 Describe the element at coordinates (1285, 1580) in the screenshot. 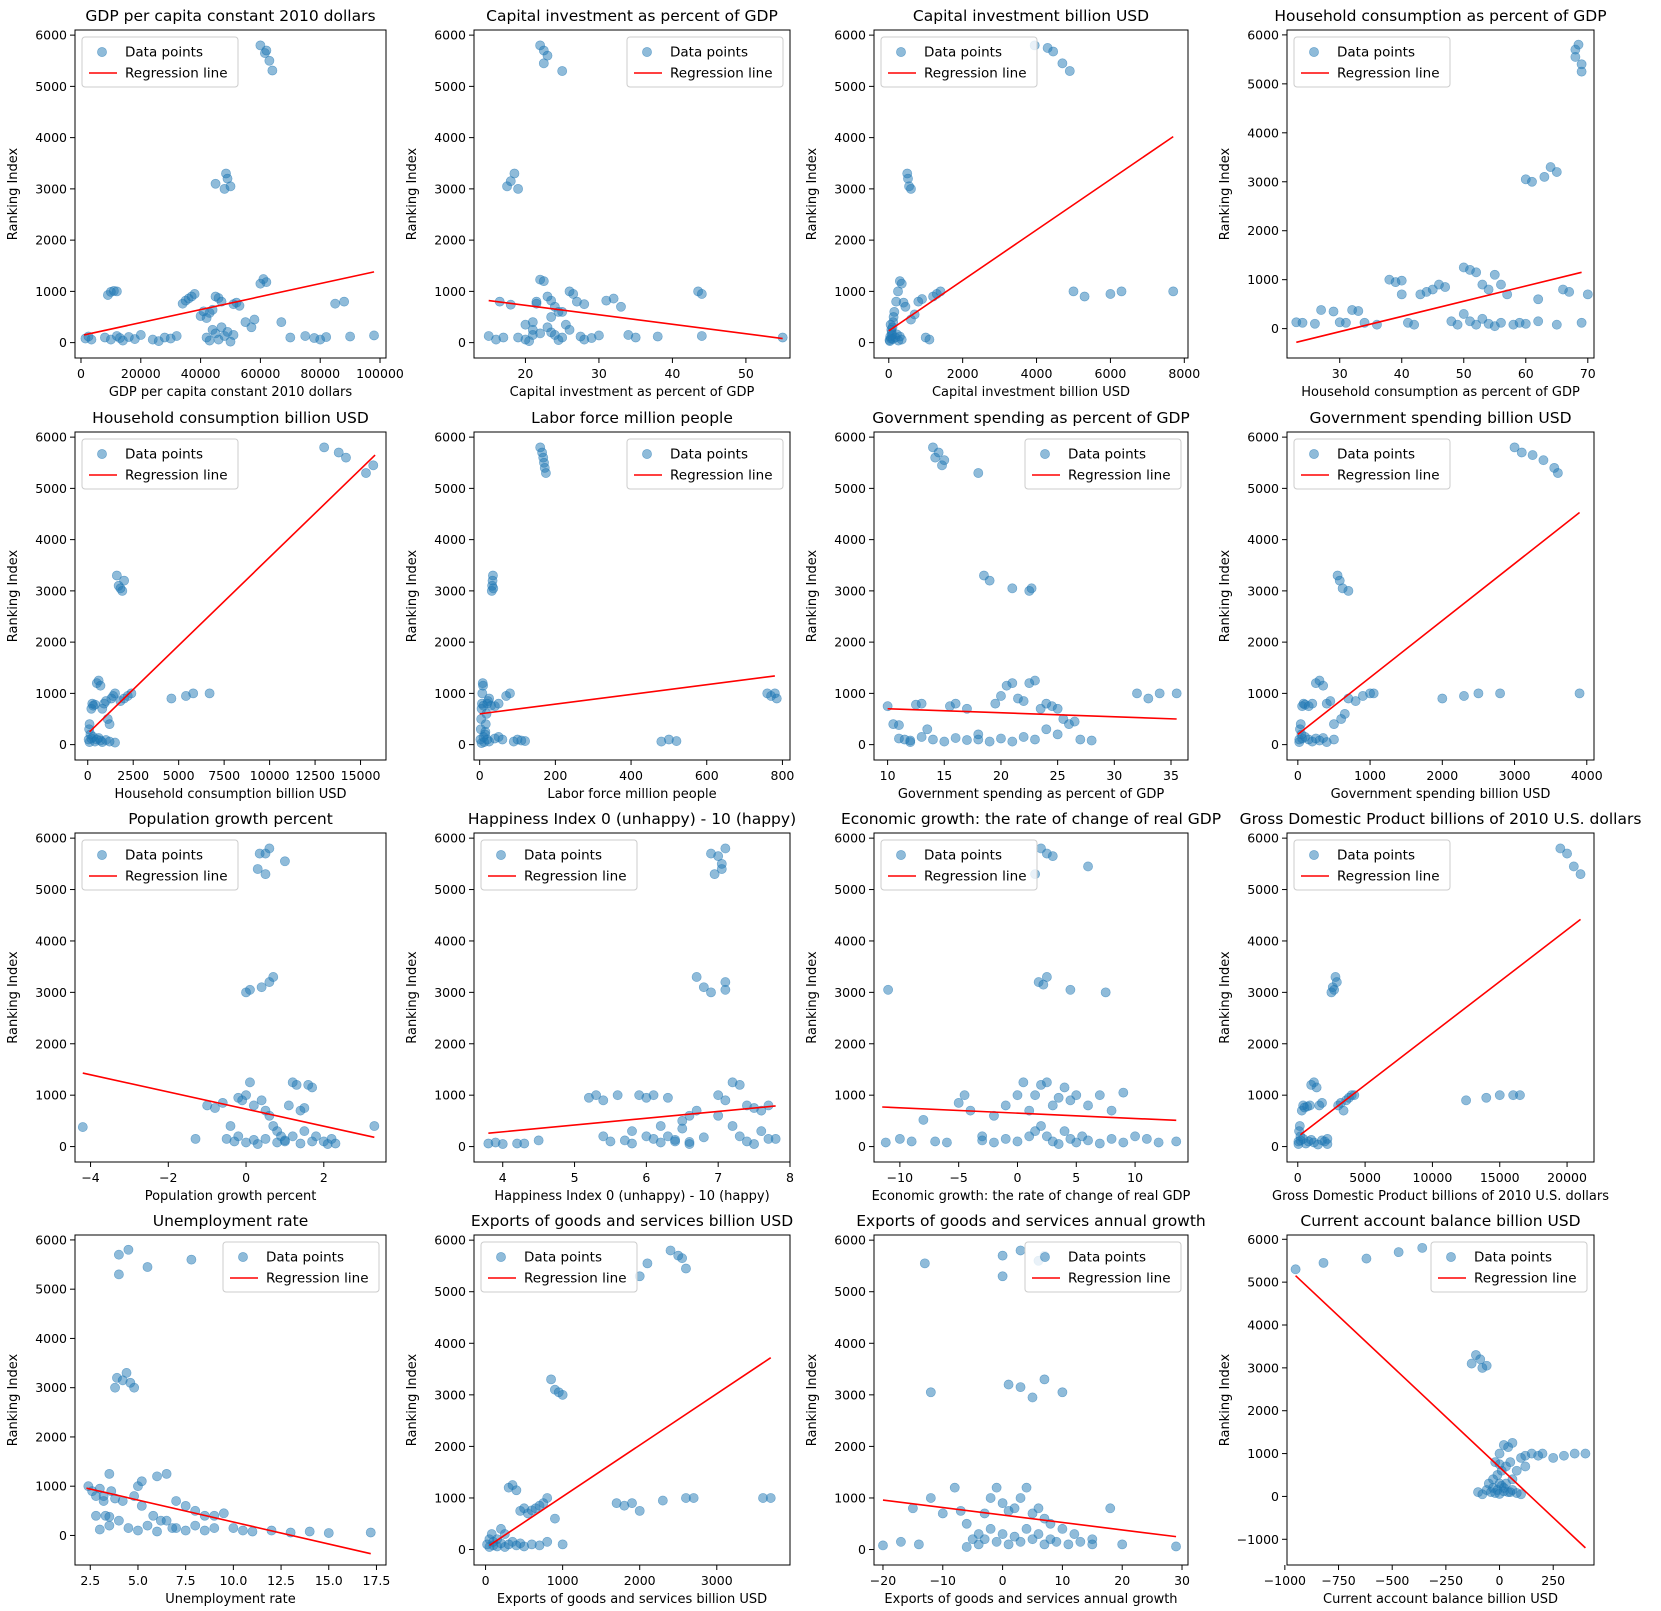

I see `x-tick-label: −1000` at that location.